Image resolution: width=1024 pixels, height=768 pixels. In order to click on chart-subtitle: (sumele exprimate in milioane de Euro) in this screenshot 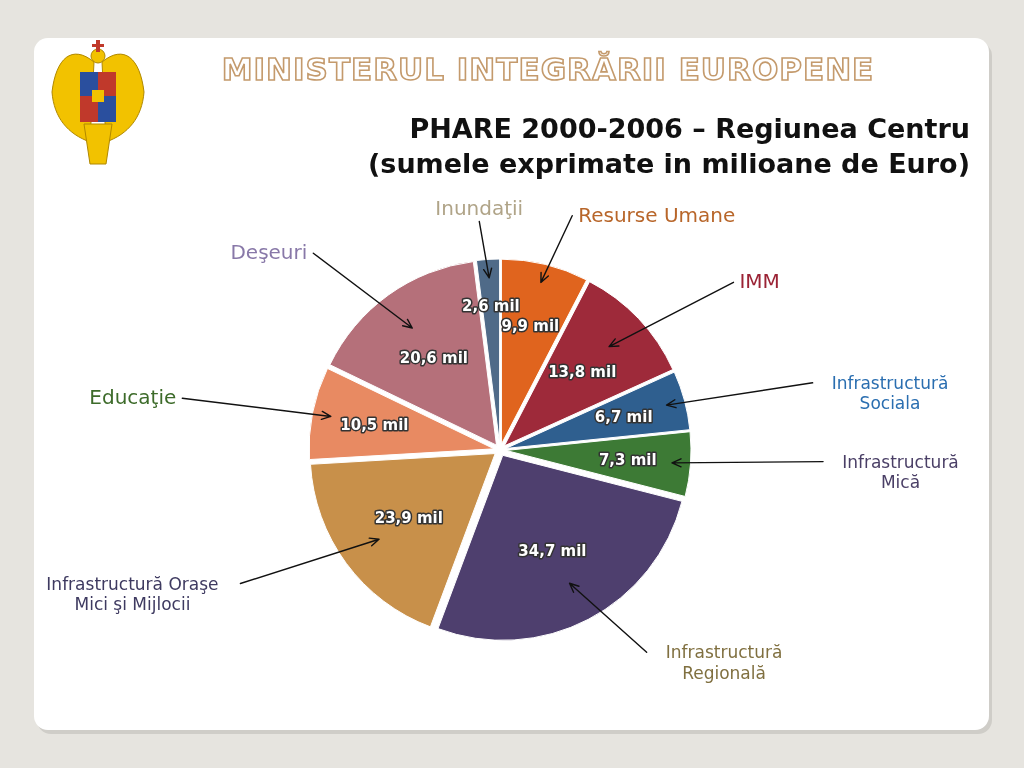, I will do `click(668, 163)`.